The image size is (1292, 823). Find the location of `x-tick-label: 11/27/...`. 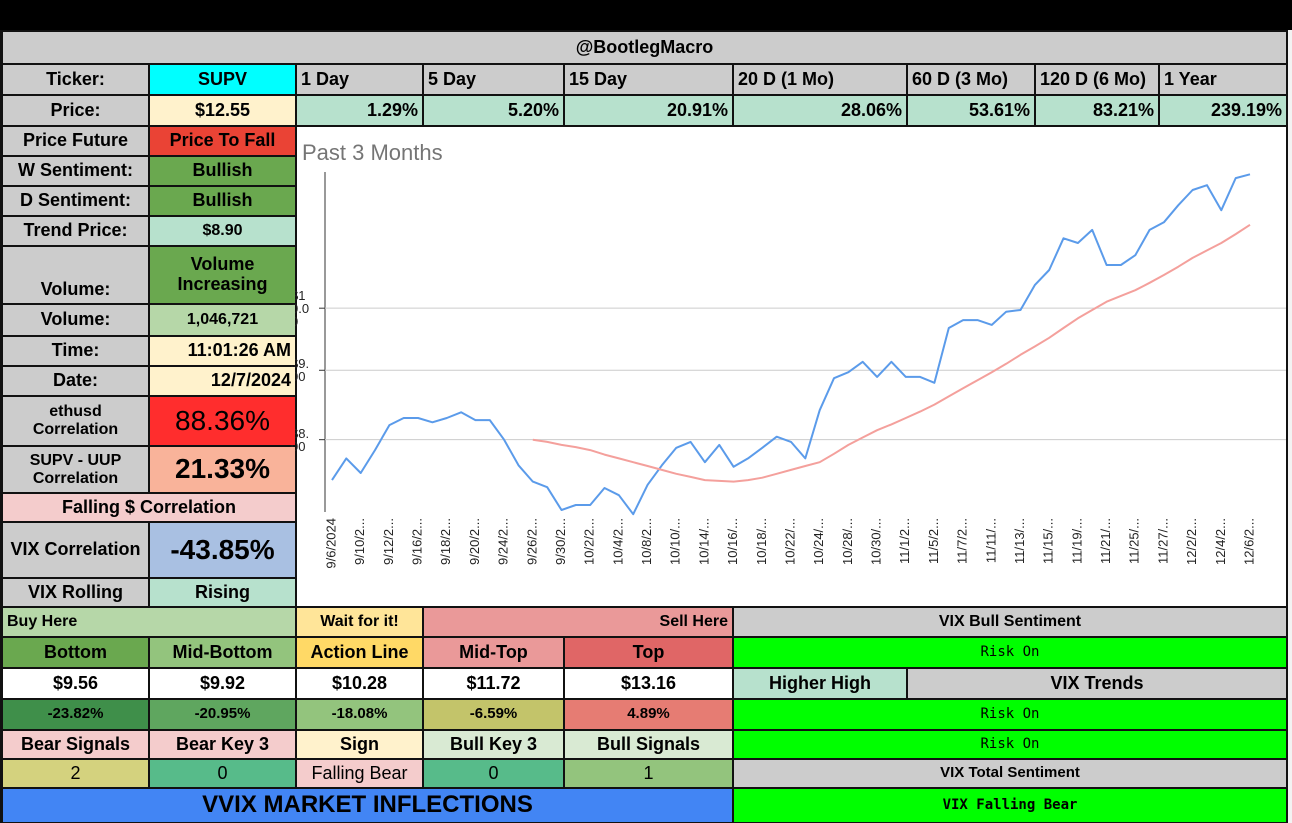

x-tick-label: 11/27/... is located at coordinates (1162, 541).